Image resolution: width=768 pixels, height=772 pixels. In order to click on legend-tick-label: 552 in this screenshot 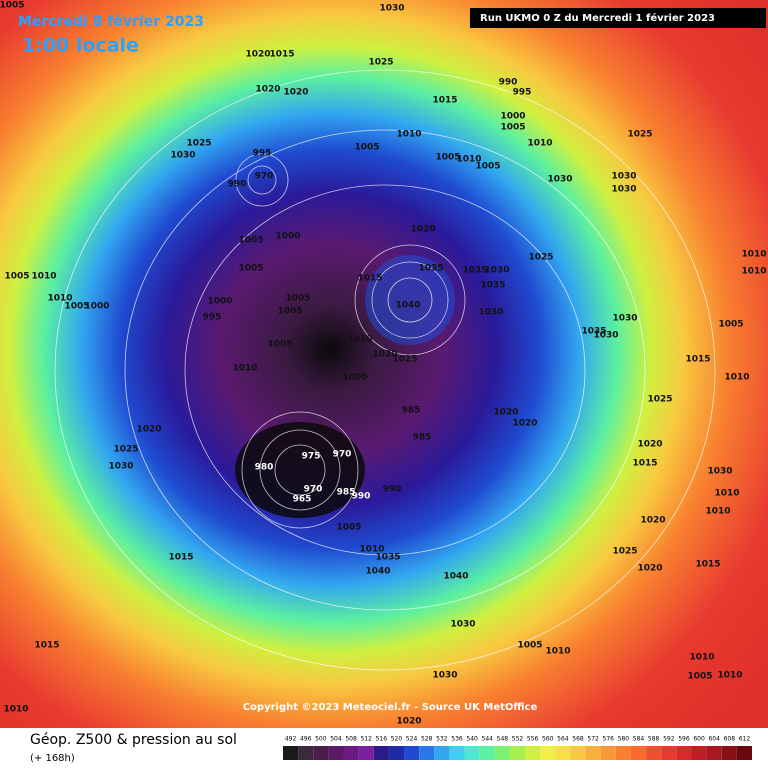, I will do `click(518, 739)`.